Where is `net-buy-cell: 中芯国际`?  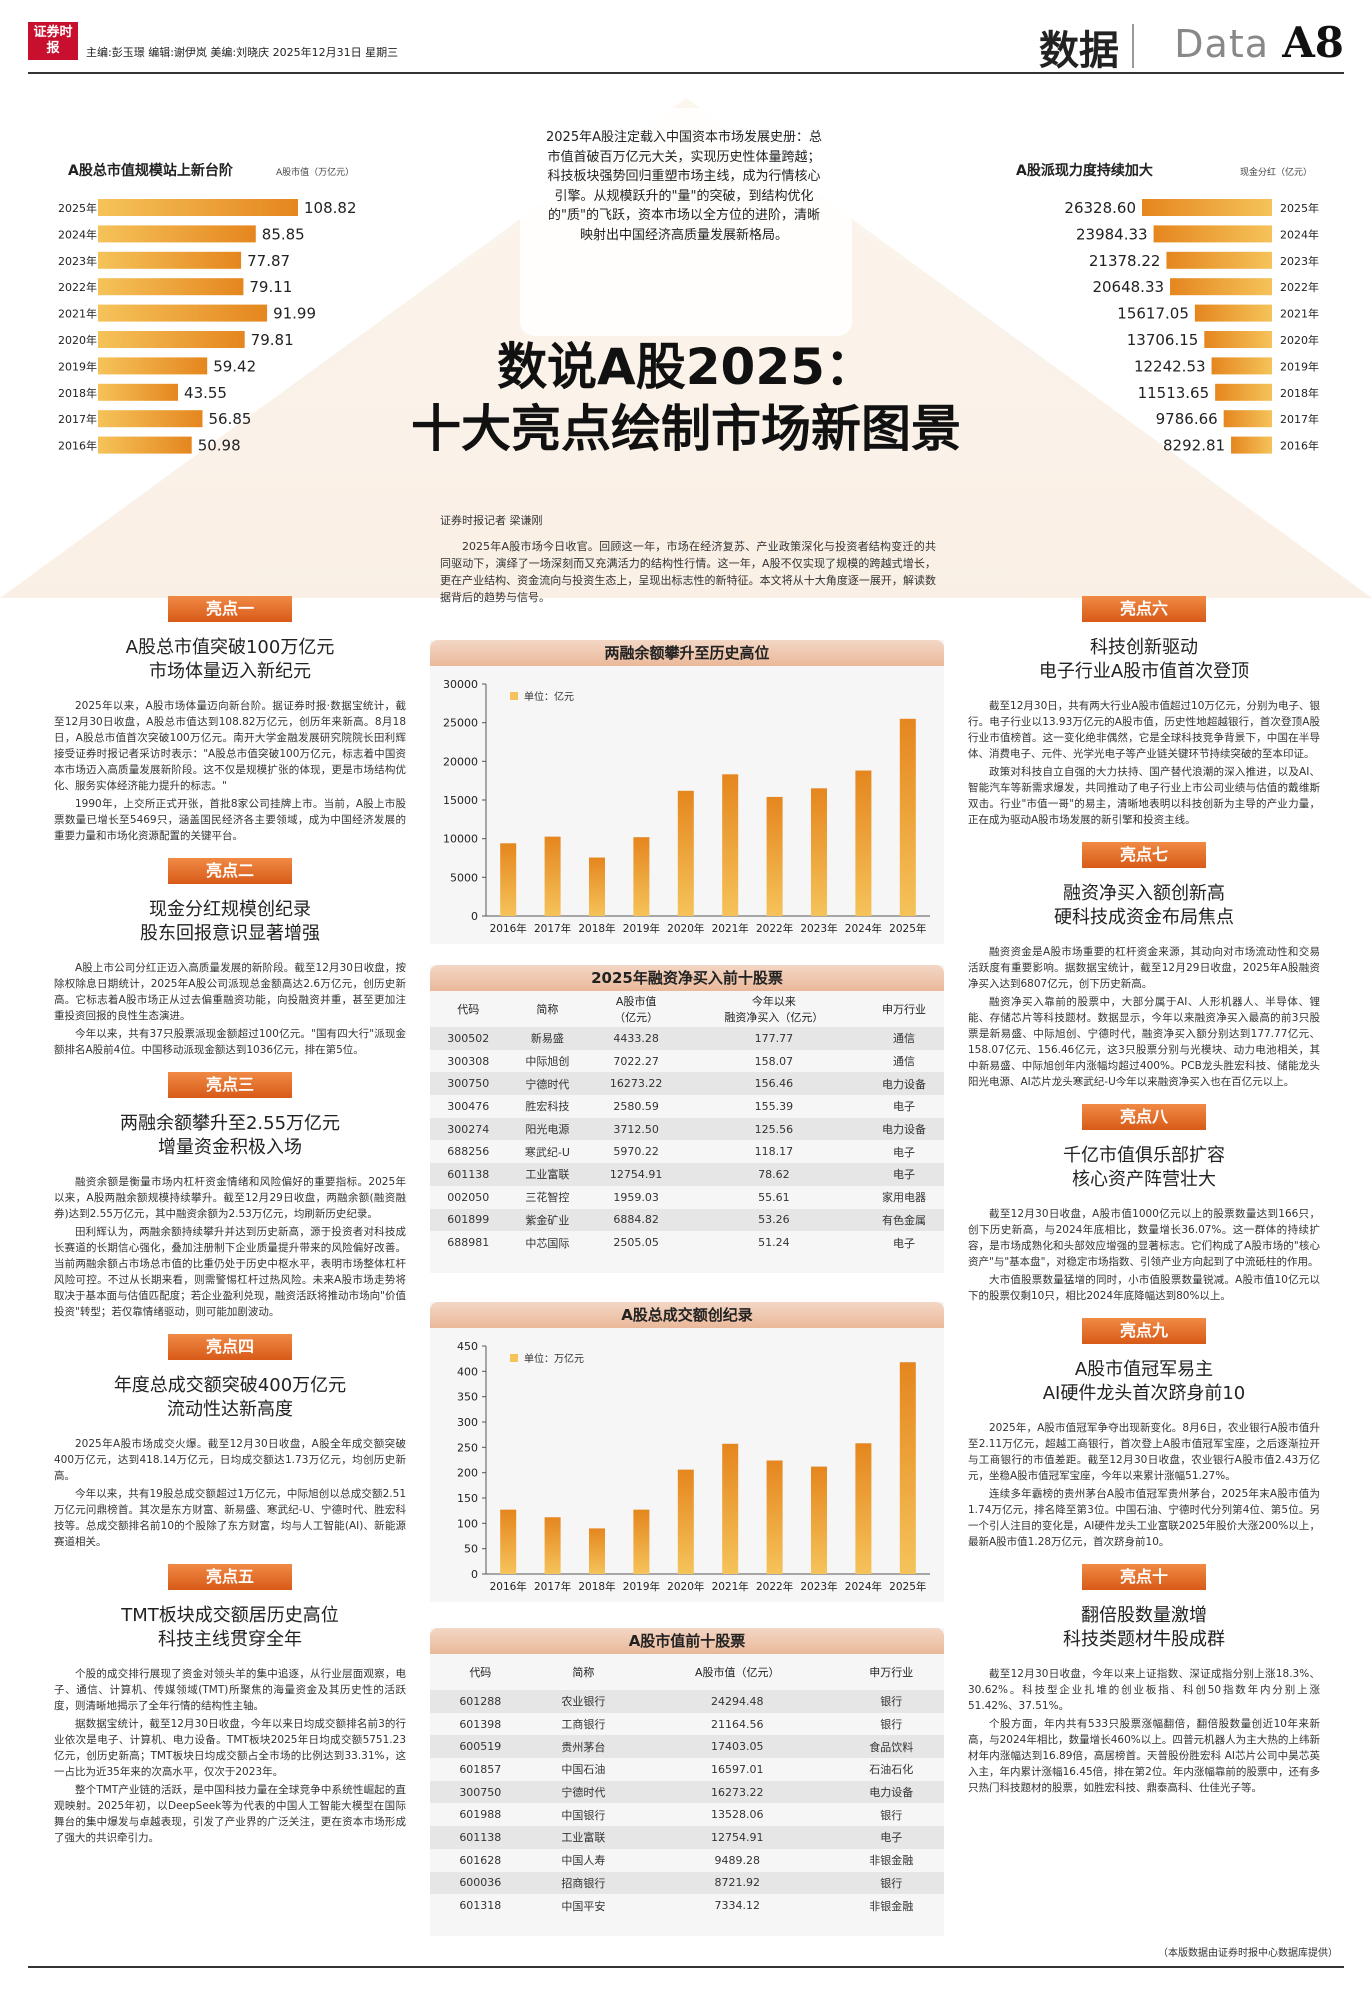
net-buy-cell: 中芯国际 is located at coordinates (547, 1243).